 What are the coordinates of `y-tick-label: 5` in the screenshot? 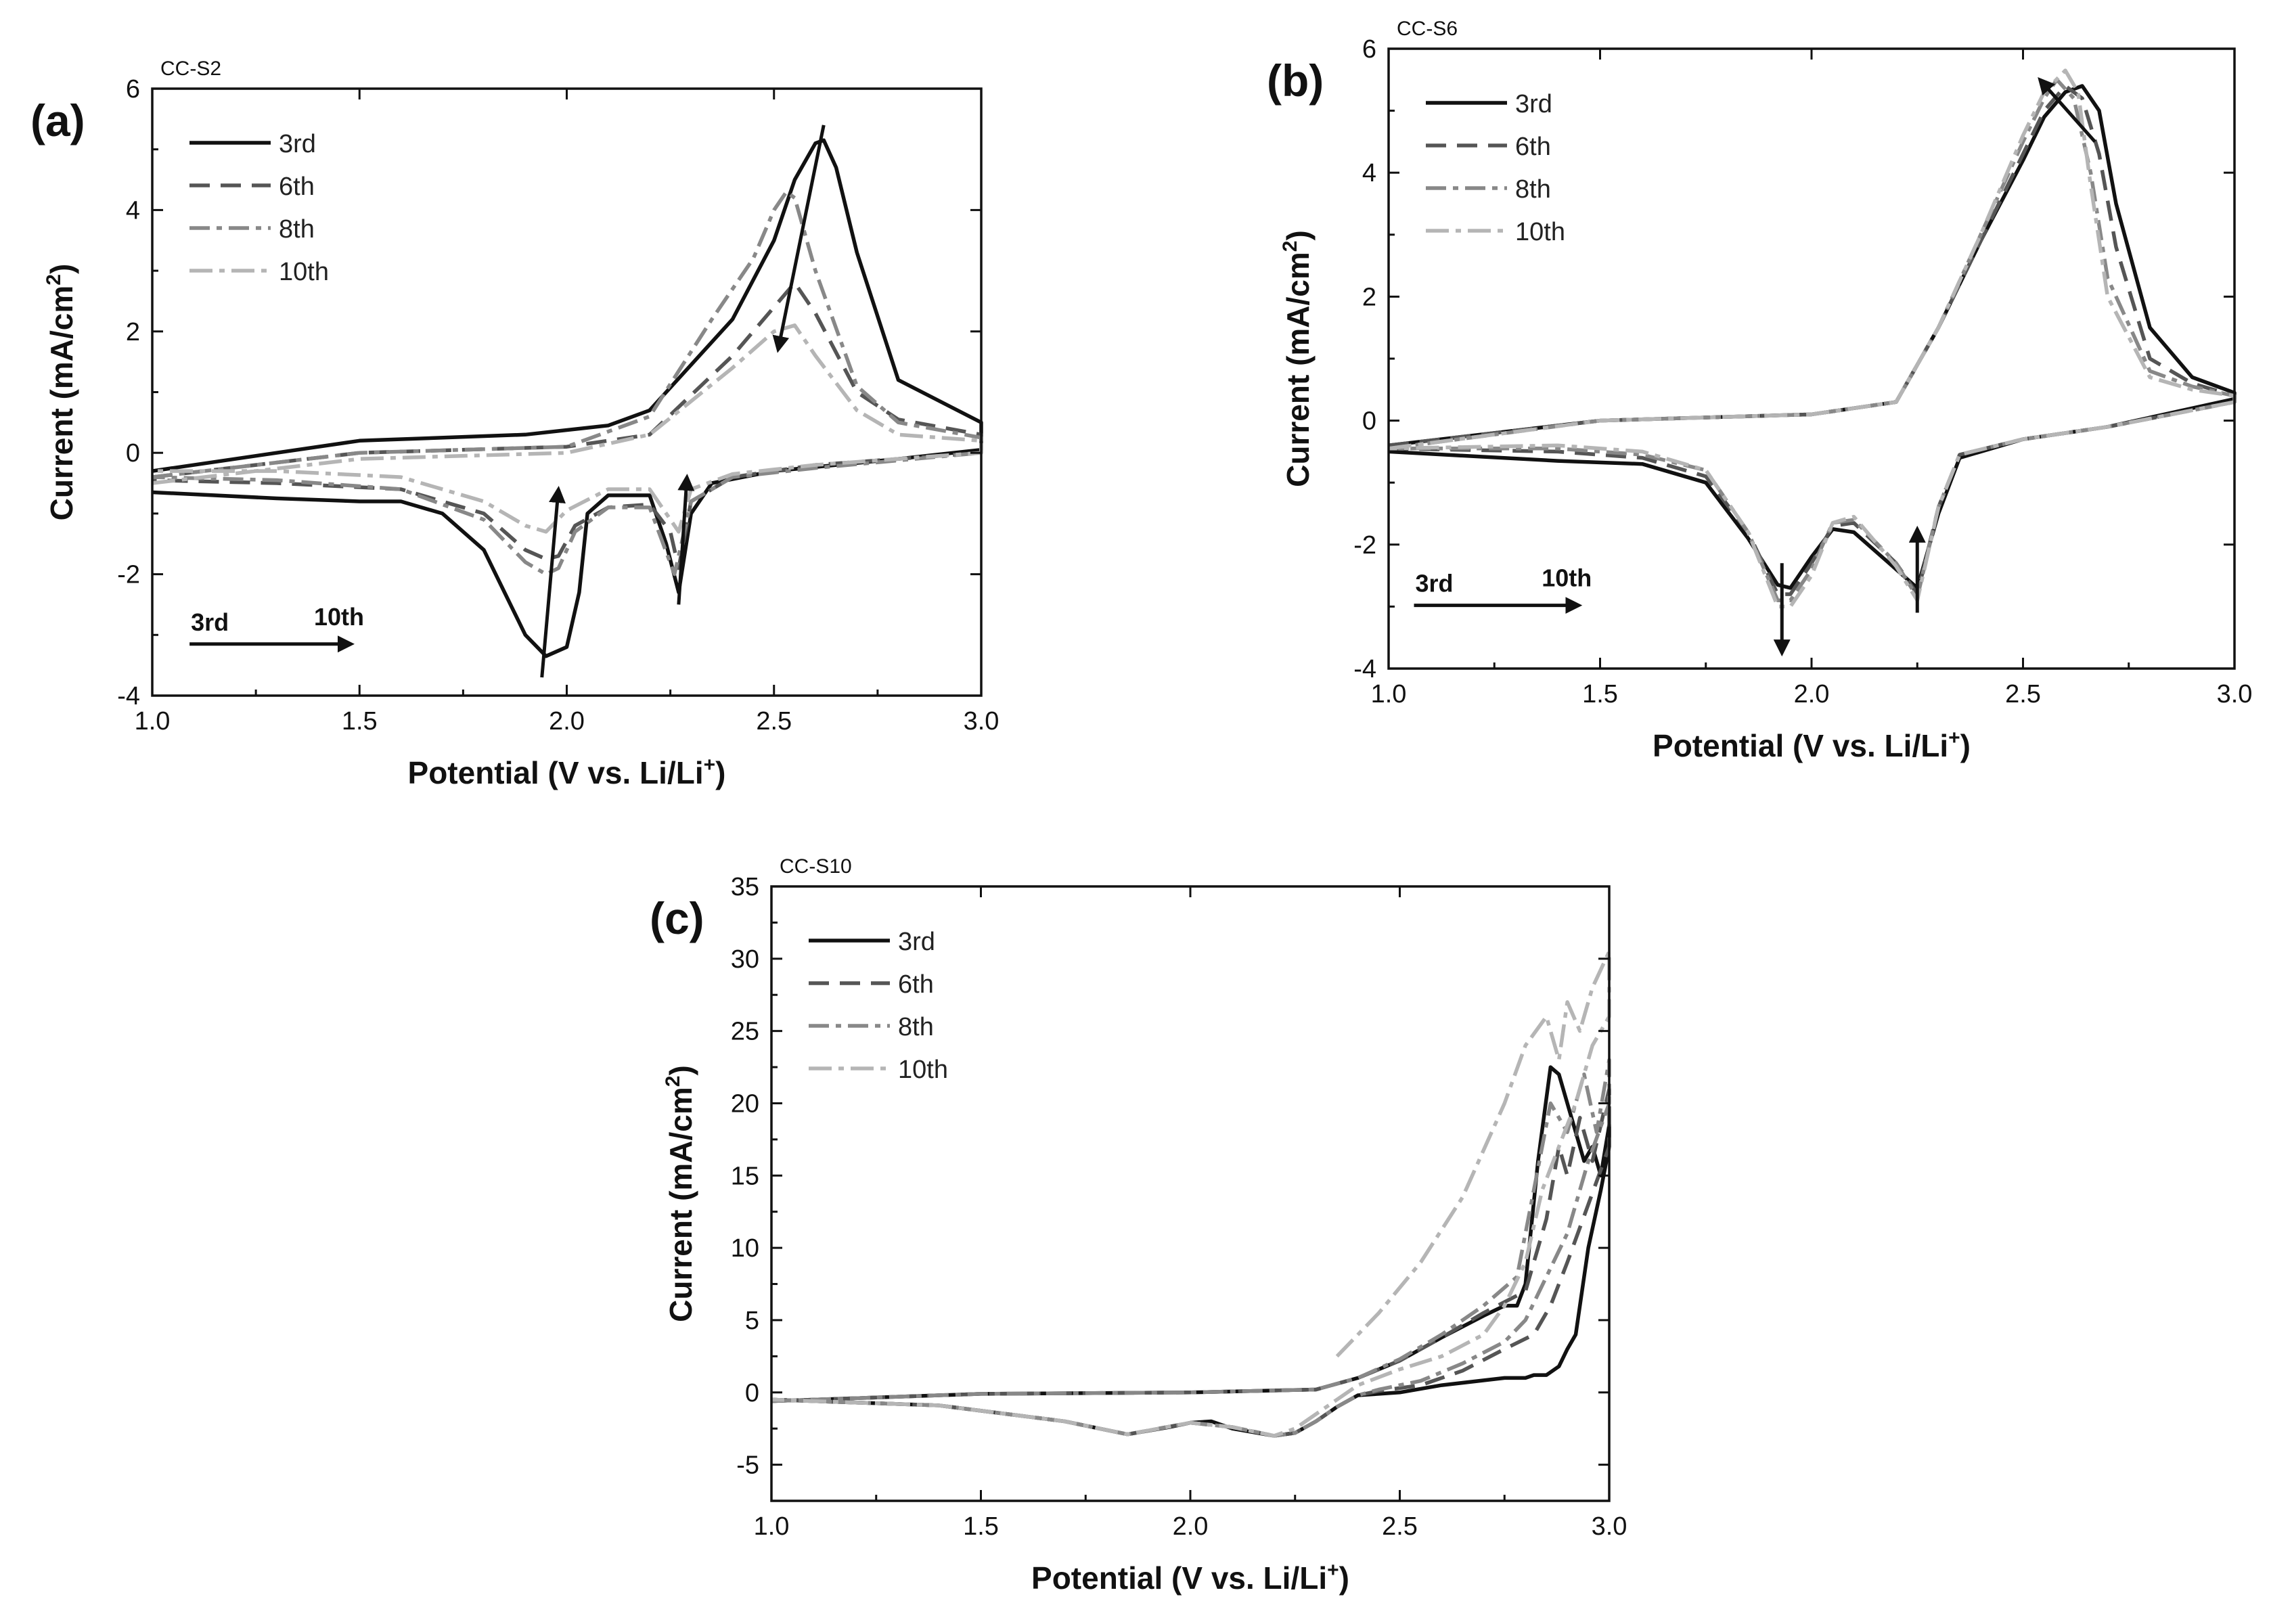 It's located at (752, 1321).